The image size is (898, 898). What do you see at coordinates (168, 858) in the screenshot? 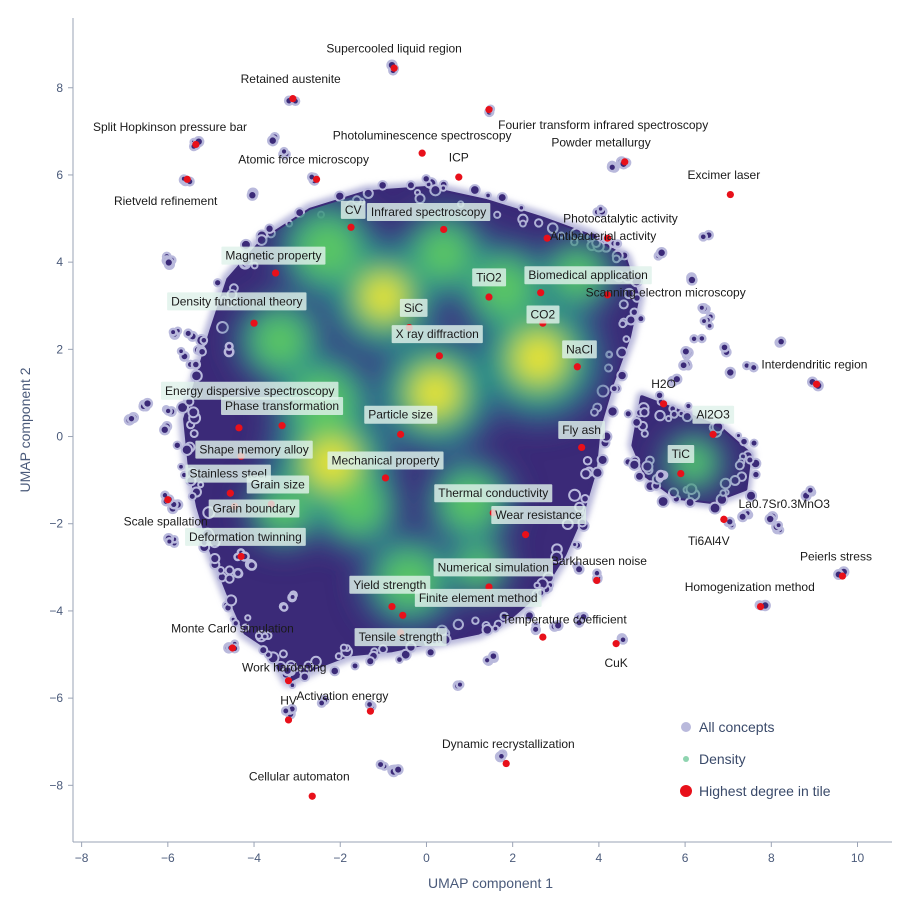
I see `x-tick-label: −6` at bounding box center [168, 858].